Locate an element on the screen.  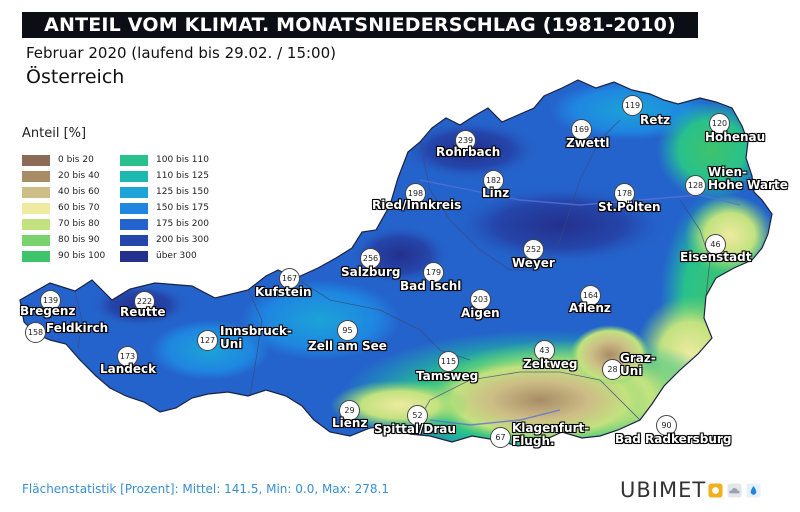
raindrop-icon is located at coordinates (753, 490).